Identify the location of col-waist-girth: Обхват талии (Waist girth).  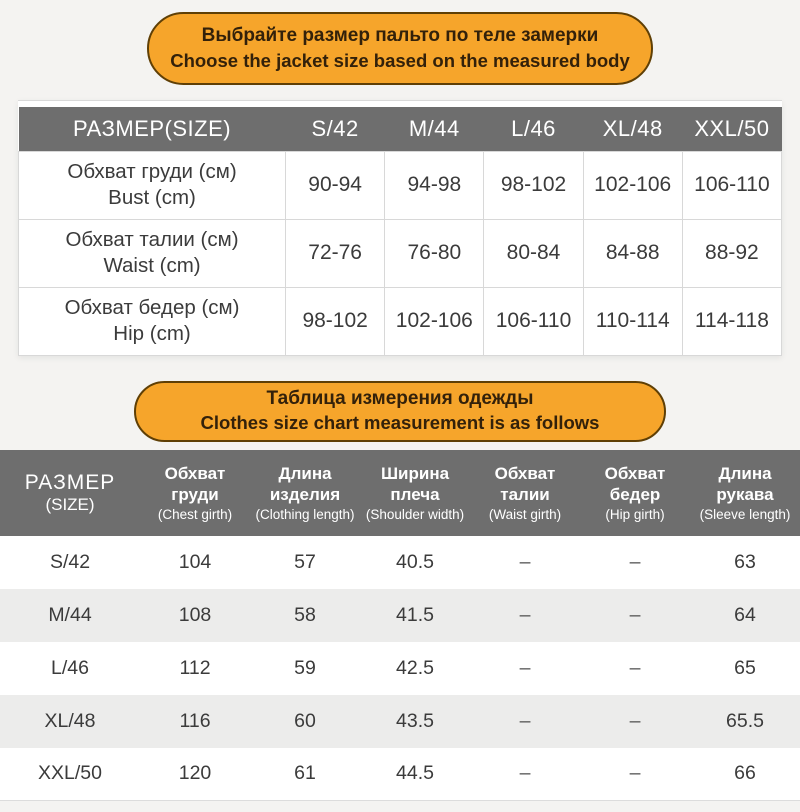
(525, 492).